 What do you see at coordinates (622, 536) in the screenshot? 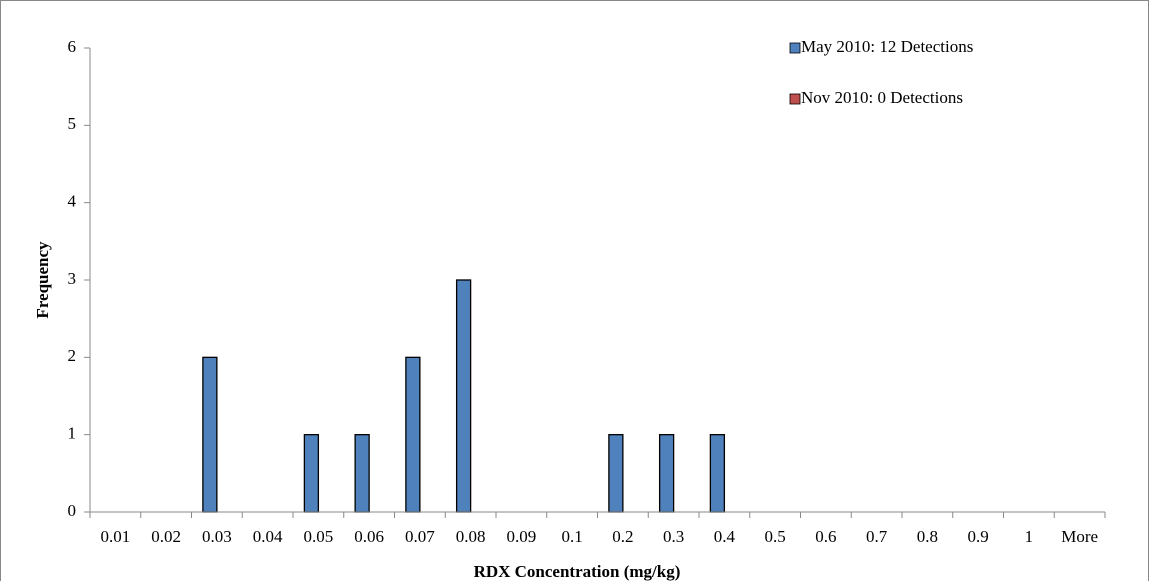
I see `x-tick-label: 0.2` at bounding box center [622, 536].